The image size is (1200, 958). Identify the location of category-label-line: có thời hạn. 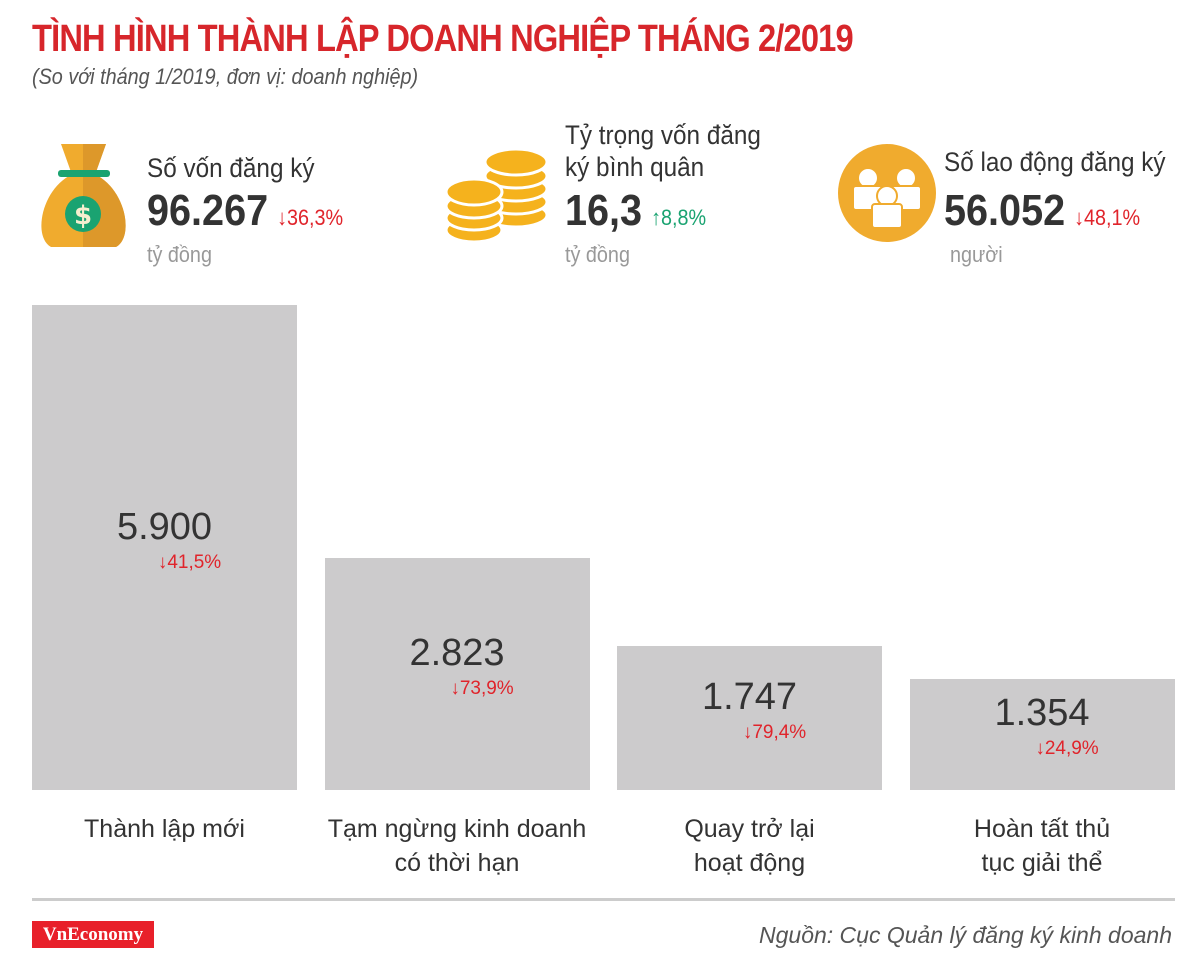
(457, 863).